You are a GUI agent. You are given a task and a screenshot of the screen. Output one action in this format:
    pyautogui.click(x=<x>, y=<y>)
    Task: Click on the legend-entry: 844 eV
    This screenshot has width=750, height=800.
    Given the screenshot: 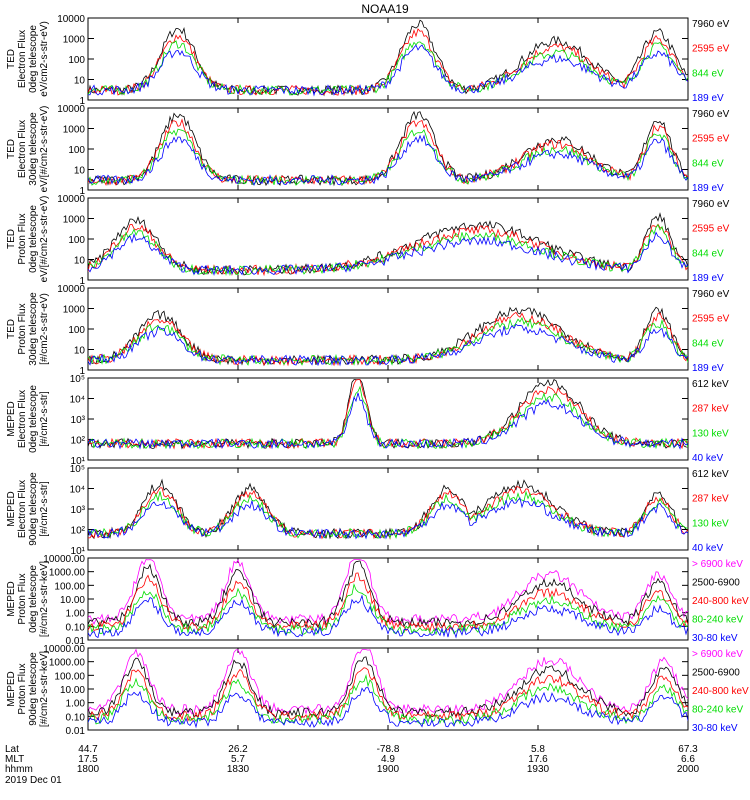 What is the action you would take?
    pyautogui.click(x=708, y=73)
    